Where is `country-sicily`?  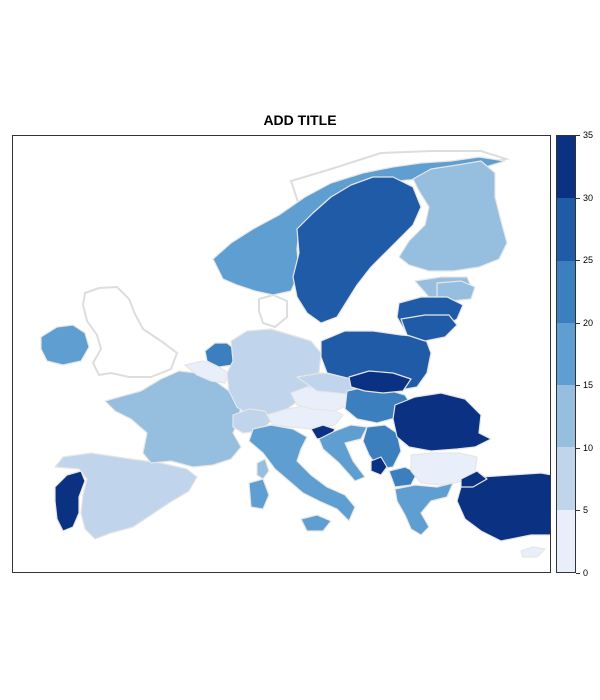
country-sicily is located at coordinates (316, 523).